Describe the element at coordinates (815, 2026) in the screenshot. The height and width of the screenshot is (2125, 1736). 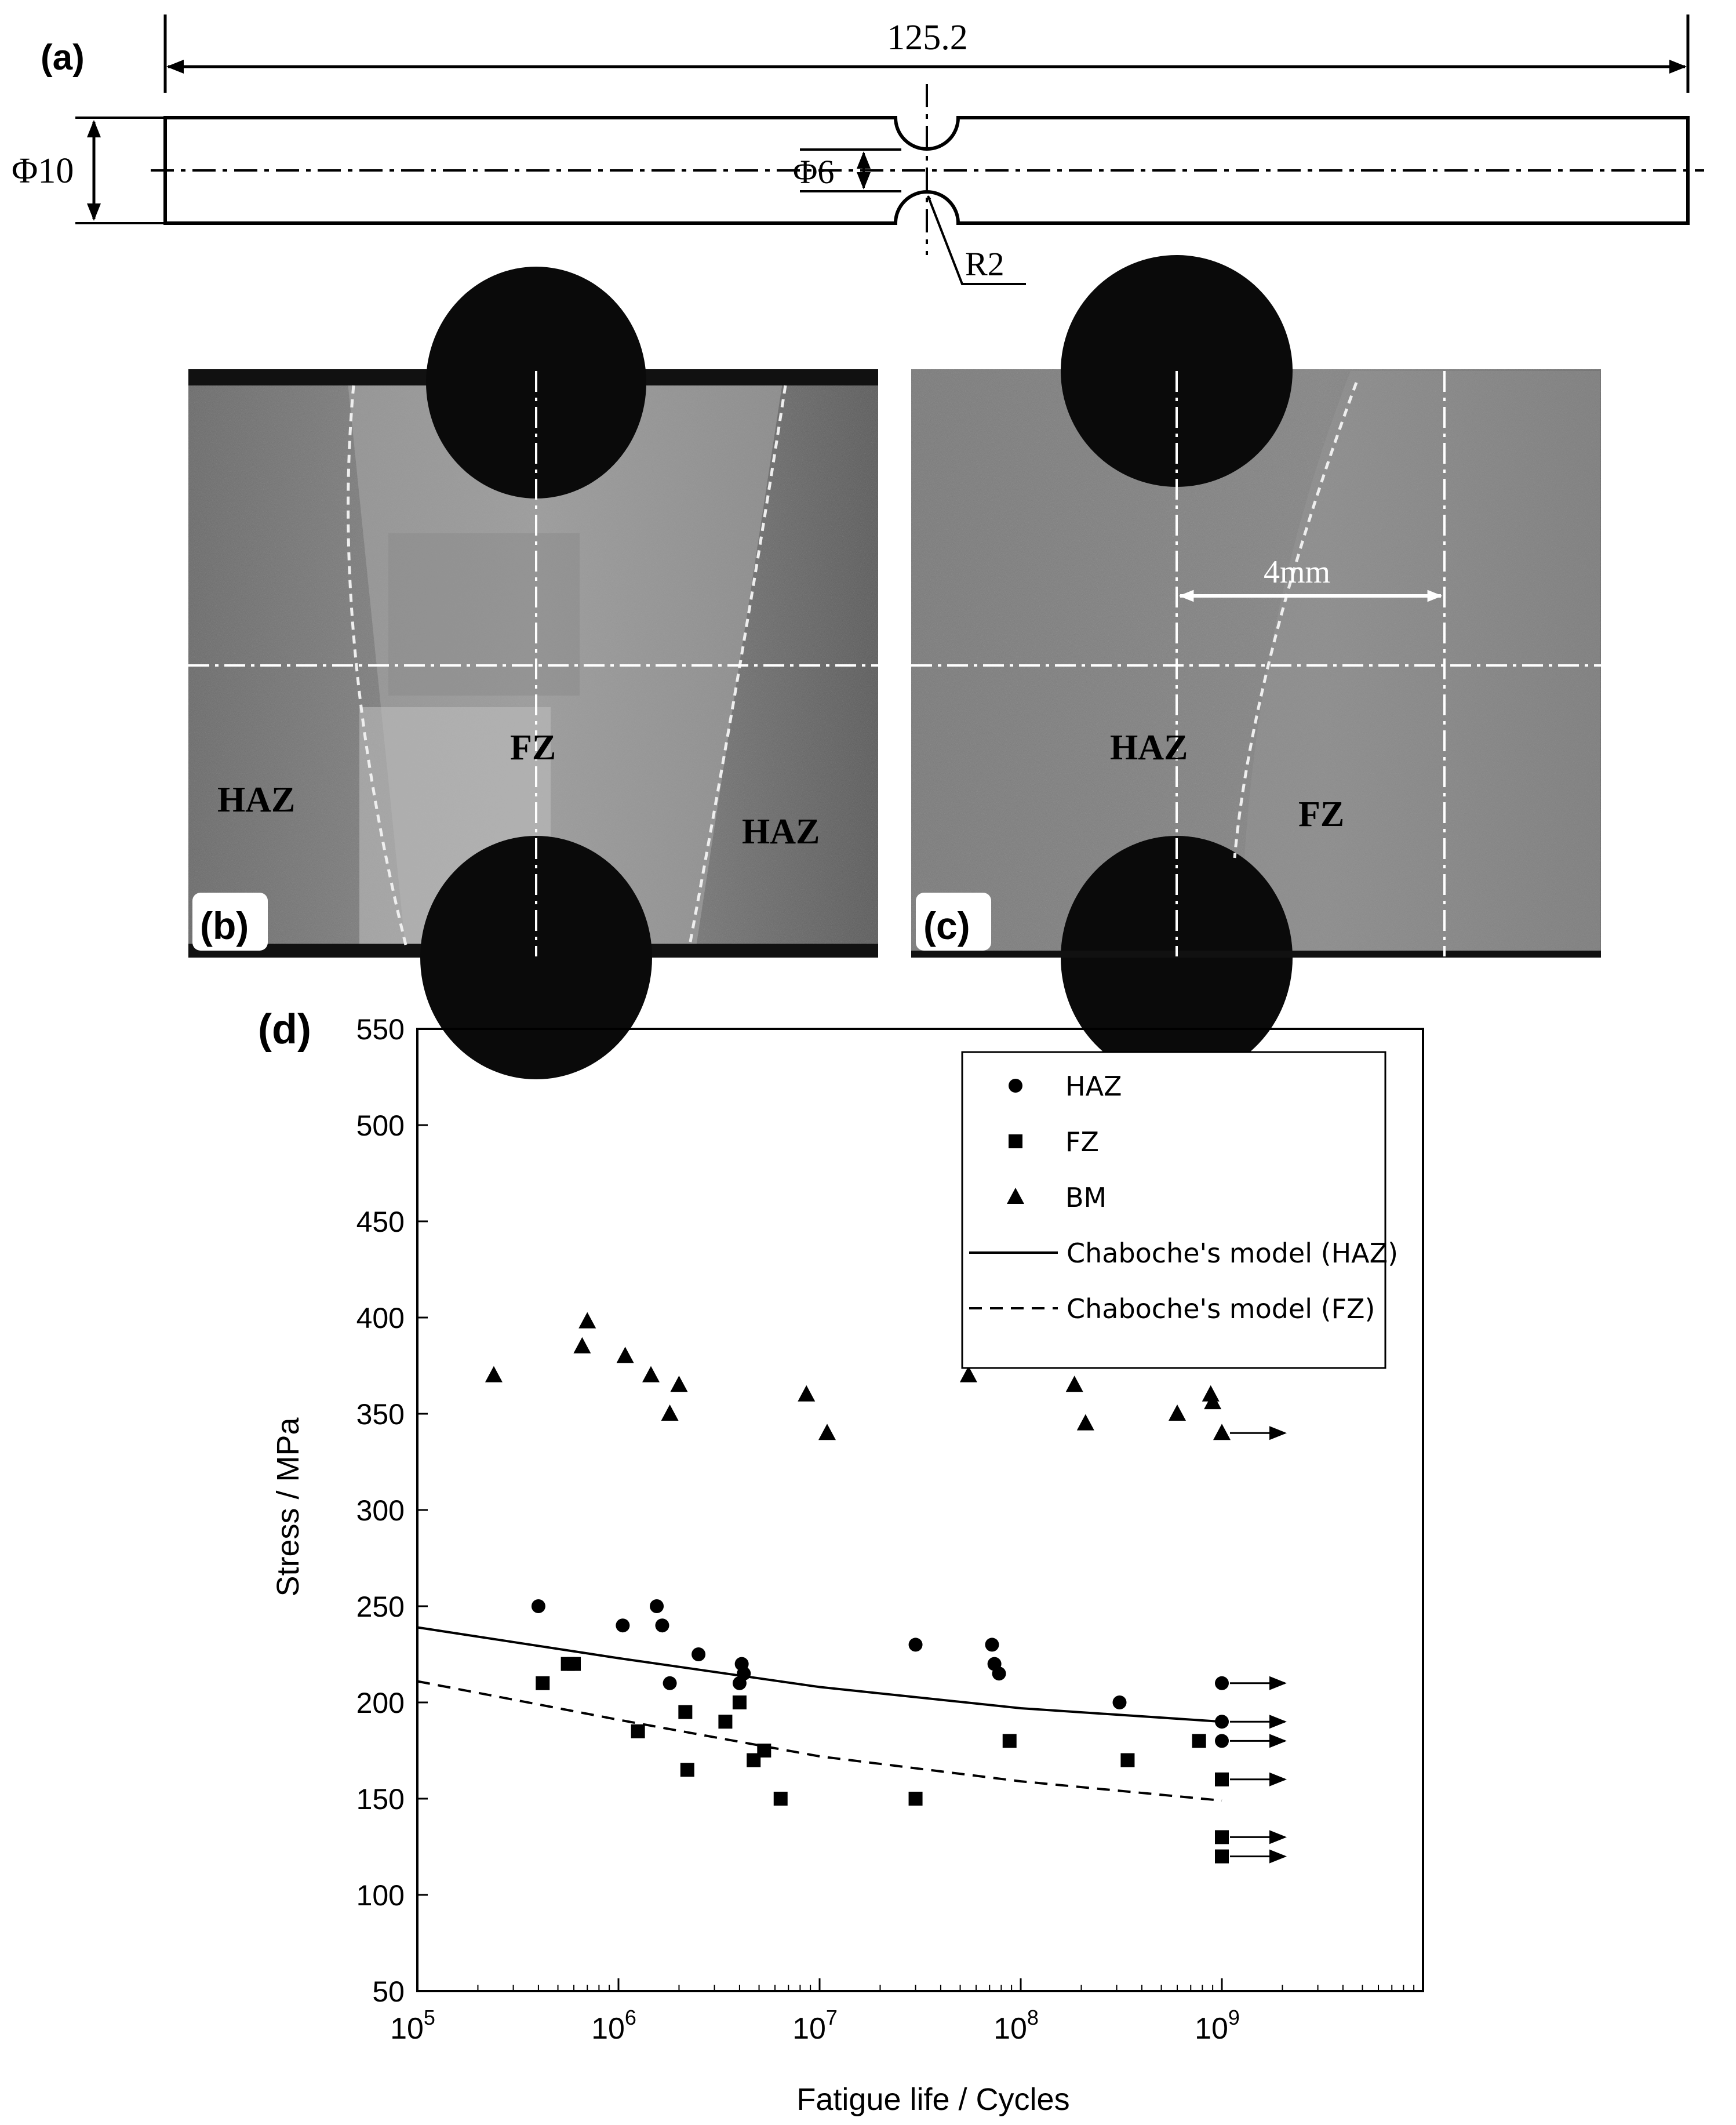
I see `x-tick-label: 10⁷` at that location.